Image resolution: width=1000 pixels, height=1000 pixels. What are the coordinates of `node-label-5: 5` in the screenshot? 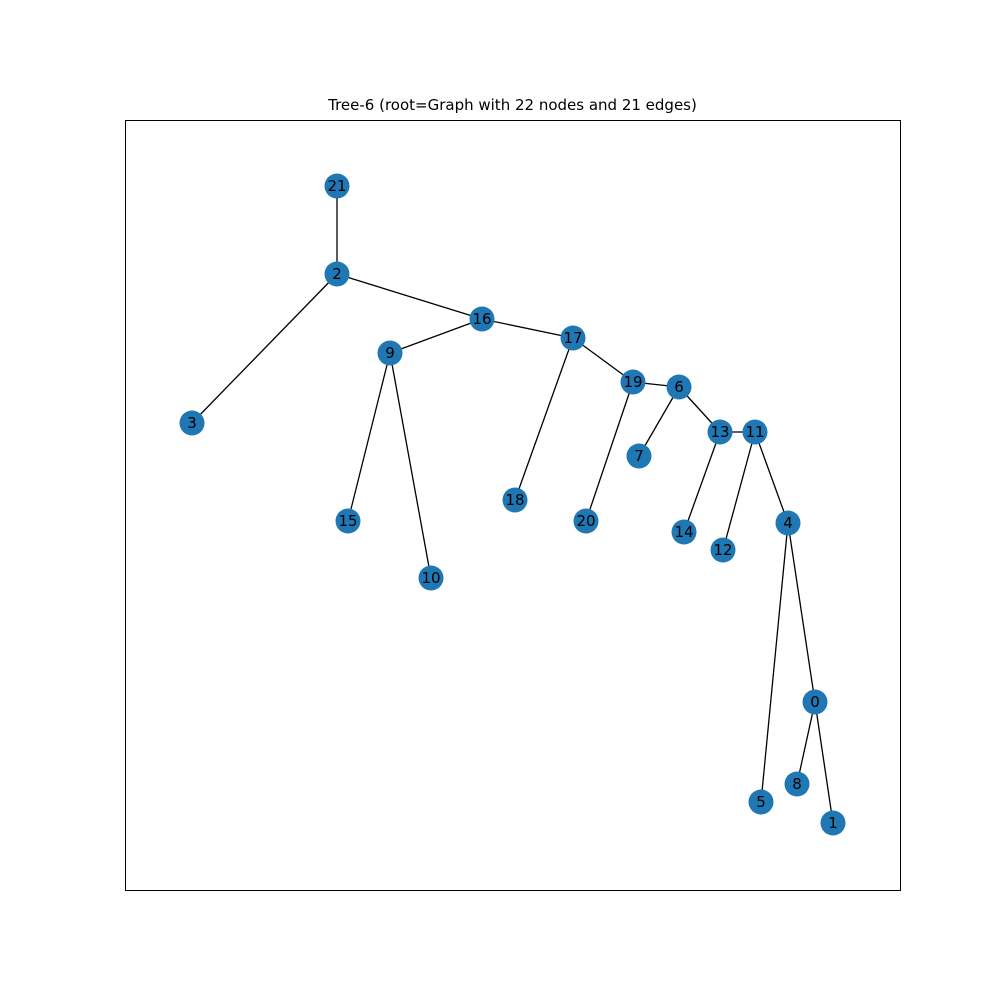 It's located at (761, 802).